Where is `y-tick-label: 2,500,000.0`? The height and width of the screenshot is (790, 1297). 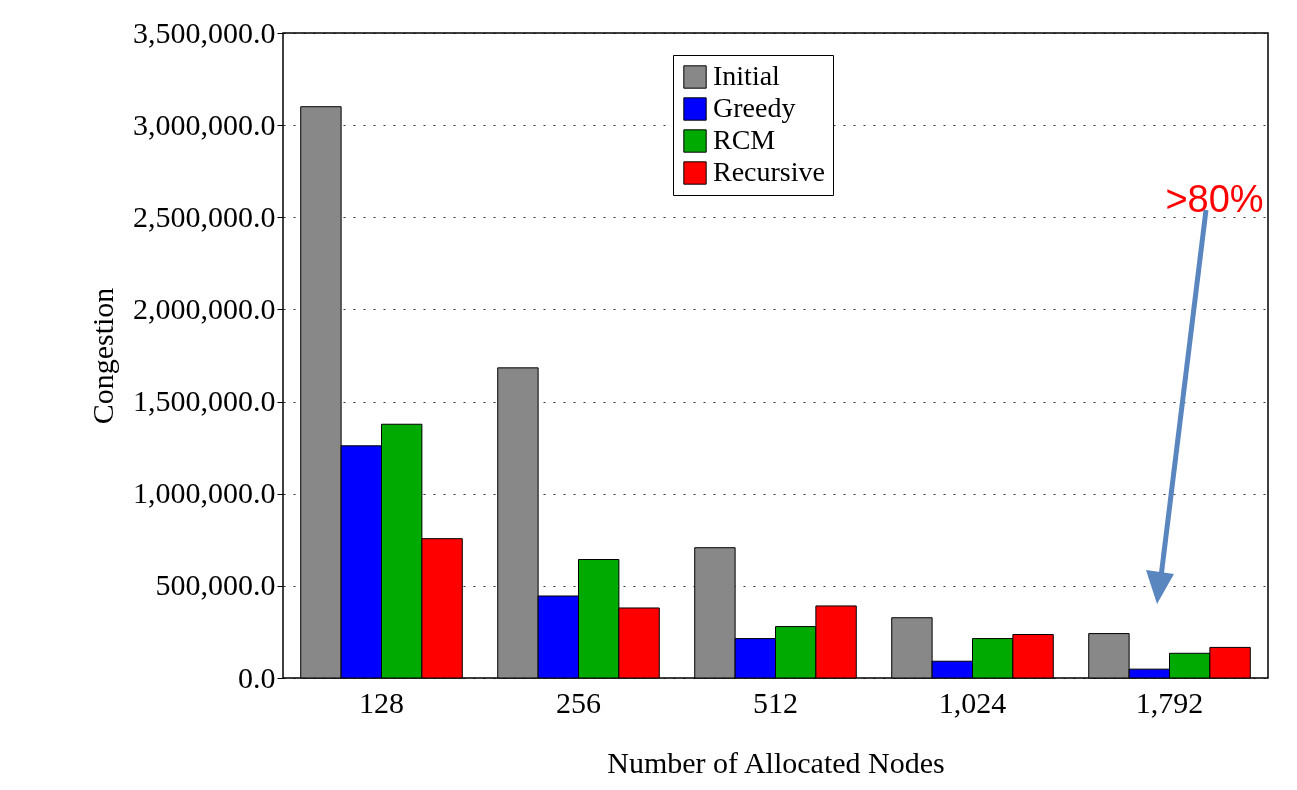
y-tick-label: 2,500,000.0 is located at coordinates (204, 216).